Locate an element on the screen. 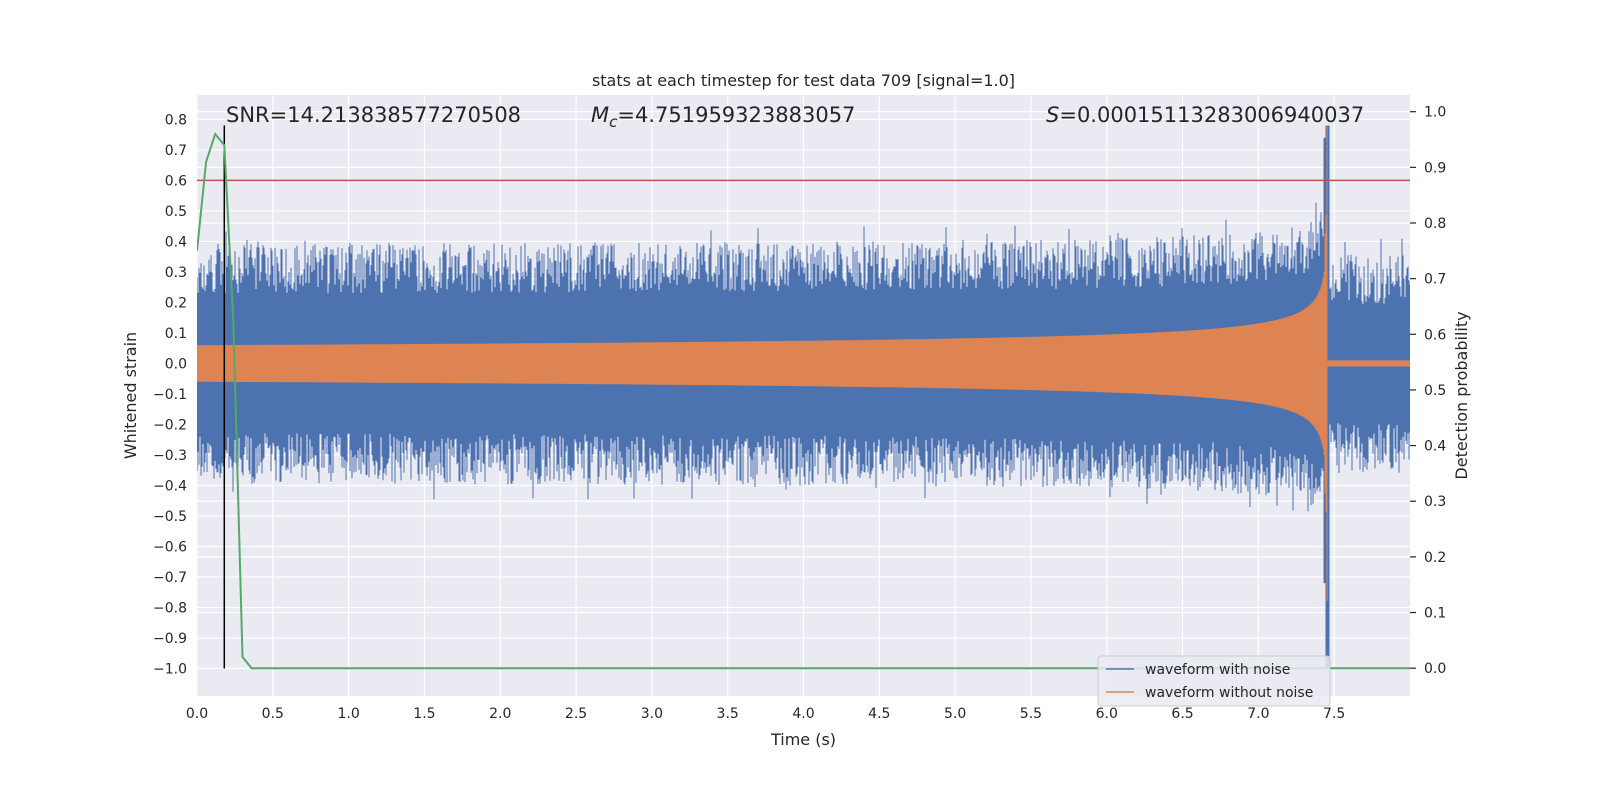  y-tick-label: −0.5 is located at coordinates (170, 517).